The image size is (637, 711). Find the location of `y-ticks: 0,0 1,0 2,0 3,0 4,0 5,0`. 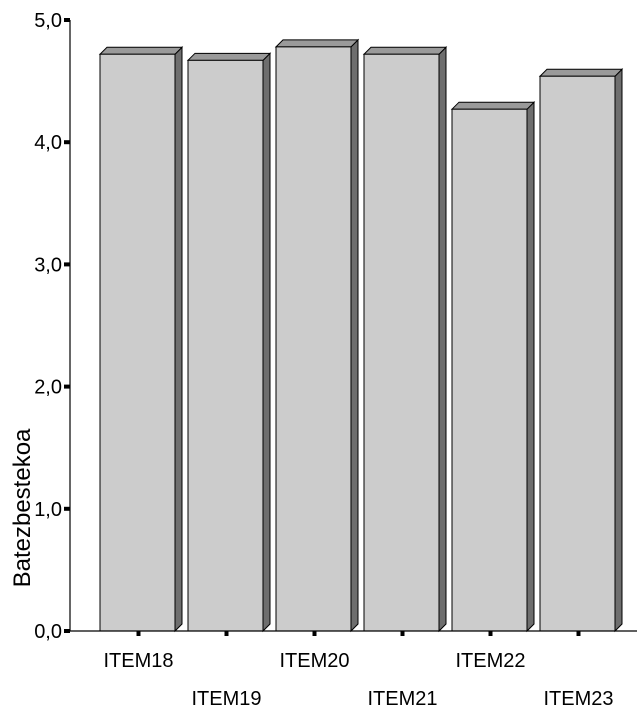

y-ticks: 0,0 1,0 2,0 3,0 4,0 5,0 is located at coordinates (52, 326).